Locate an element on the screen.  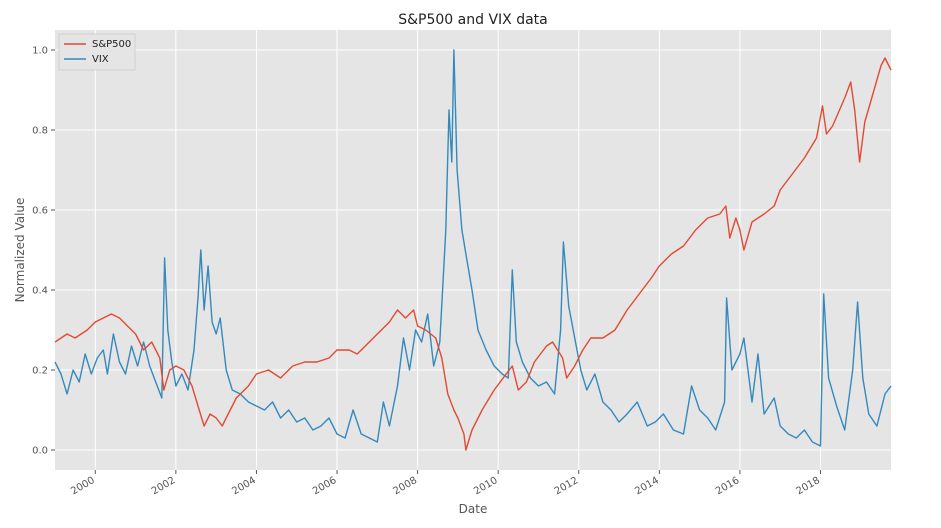
x-axis: 2000 2002 2004 2006 2008 2010 2012 2014 2016 2018 is located at coordinates (445, 483).